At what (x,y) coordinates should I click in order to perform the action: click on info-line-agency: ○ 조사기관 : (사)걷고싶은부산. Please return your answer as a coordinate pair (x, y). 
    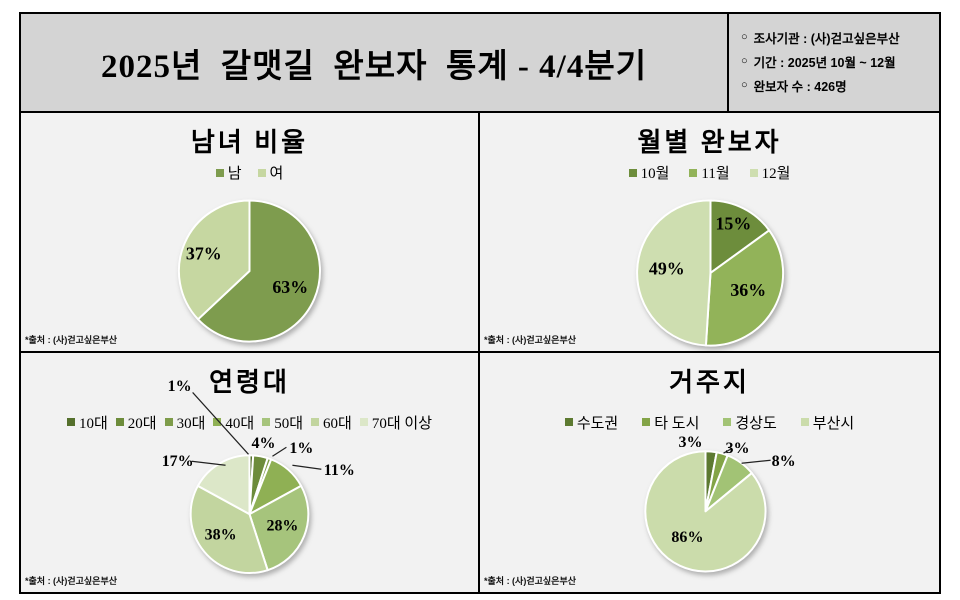
    Looking at the image, I should click on (840, 37).